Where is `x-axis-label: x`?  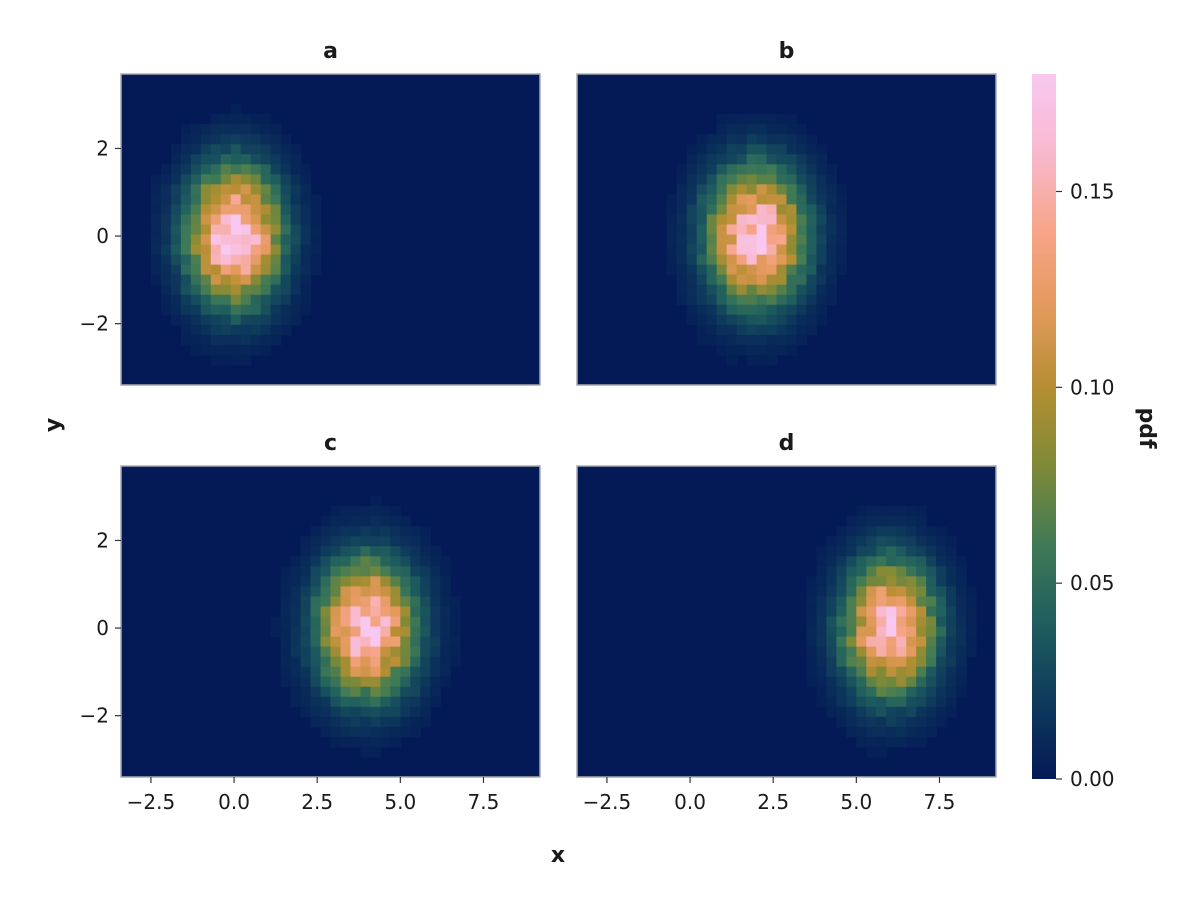
x-axis-label: x is located at coordinates (558, 855).